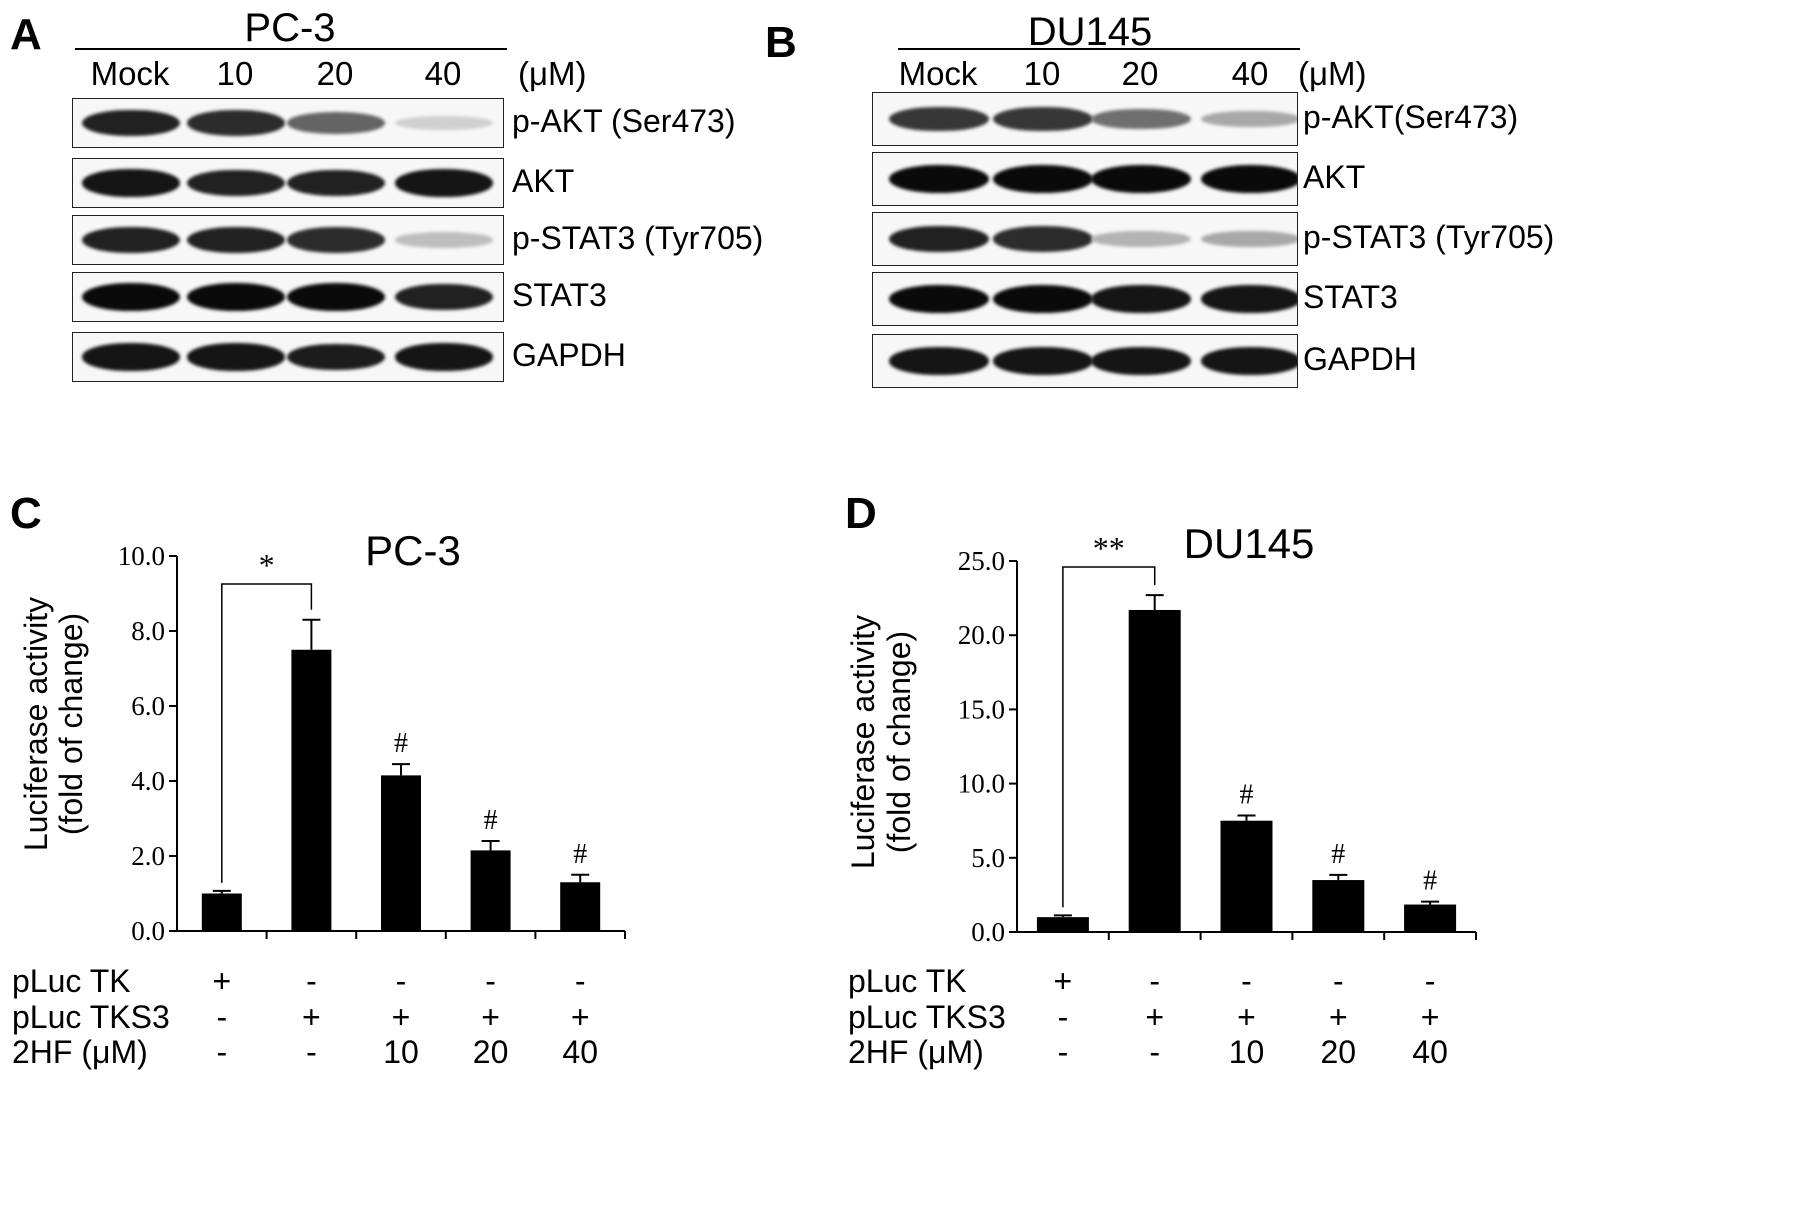  I want to click on unit-label-A: (μM), so click(552, 73).